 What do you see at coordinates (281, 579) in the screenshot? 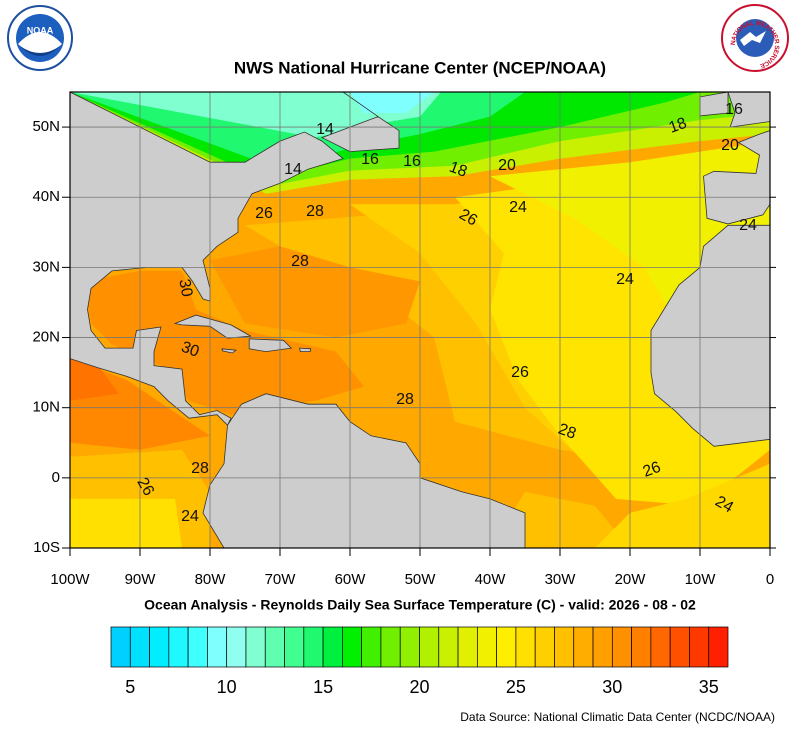
I see `lon-label: 70W` at bounding box center [281, 579].